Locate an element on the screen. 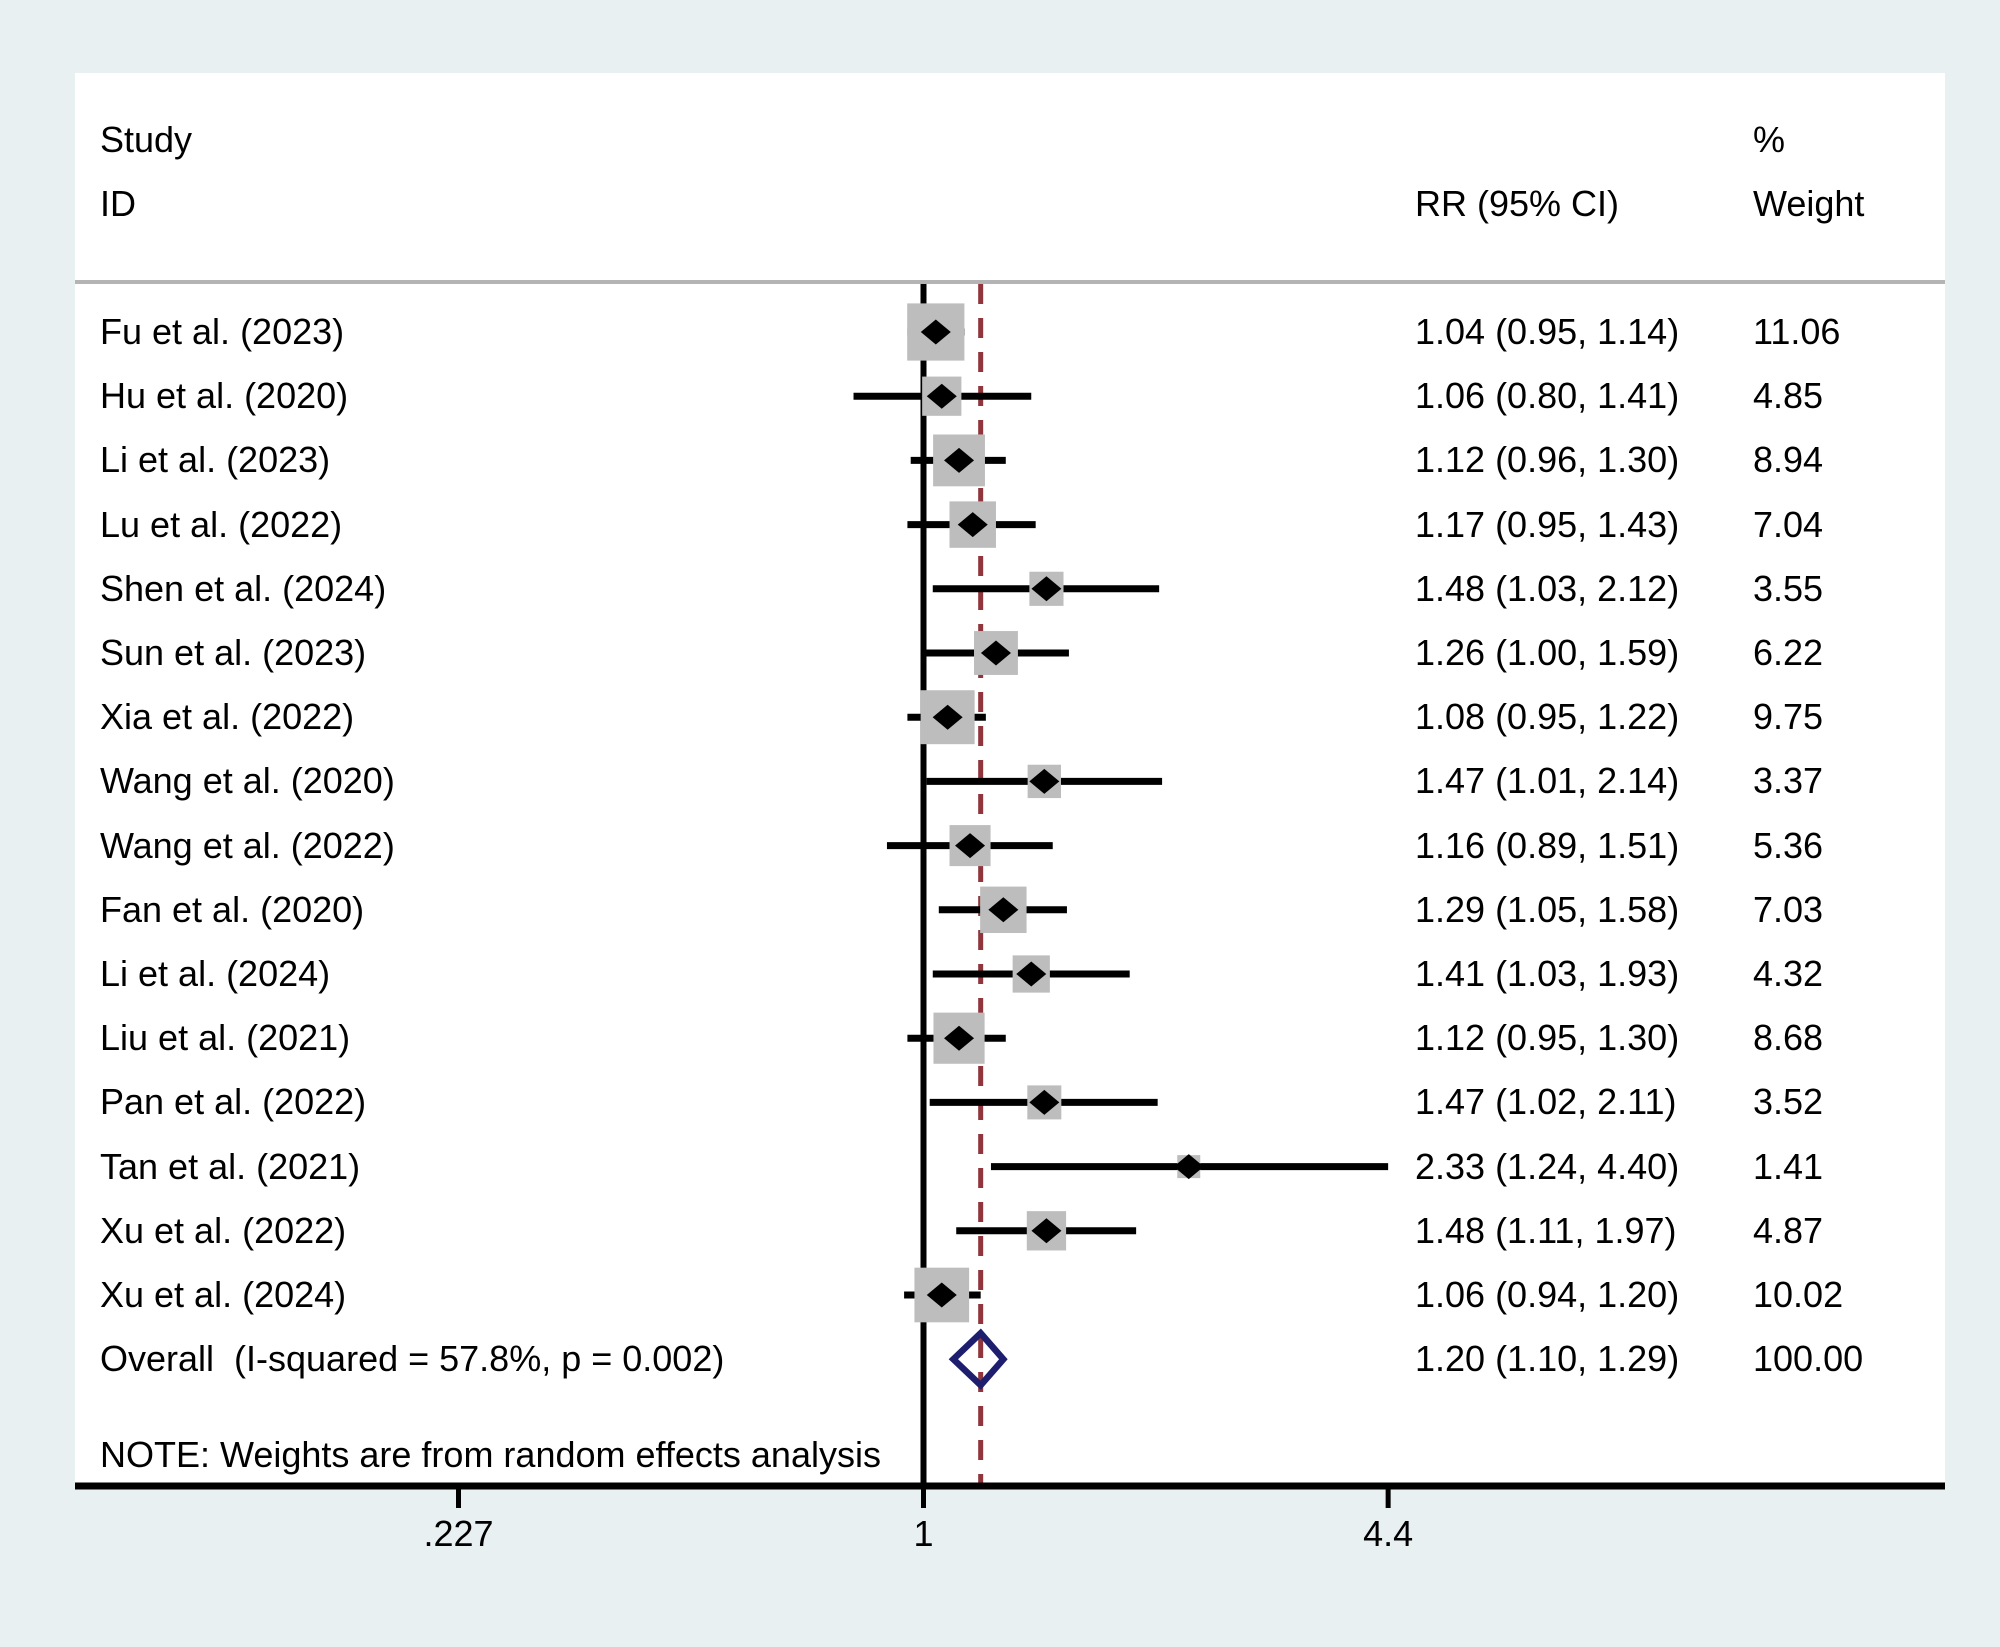 The image size is (2000, 1647). rr-ci-value: 1.16 (0.89, 1.51) is located at coordinates (1547, 845).